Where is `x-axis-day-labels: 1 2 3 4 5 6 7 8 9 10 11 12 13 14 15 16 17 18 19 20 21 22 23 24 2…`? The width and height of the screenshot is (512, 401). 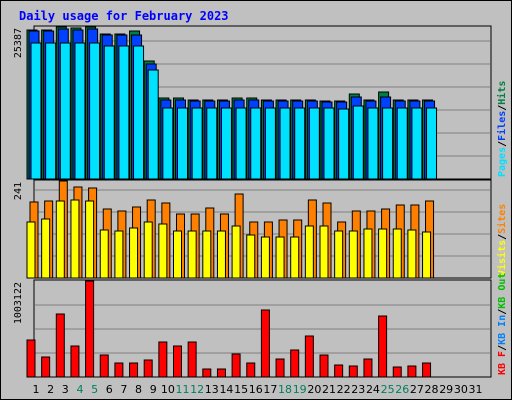
x-axis-day-labels: 1 2 3 4 5 6 7 8 9 10 11 12 13 14 15 16 17 18 19 20 21 22 23 24 2… is located at coordinates (258, 389).